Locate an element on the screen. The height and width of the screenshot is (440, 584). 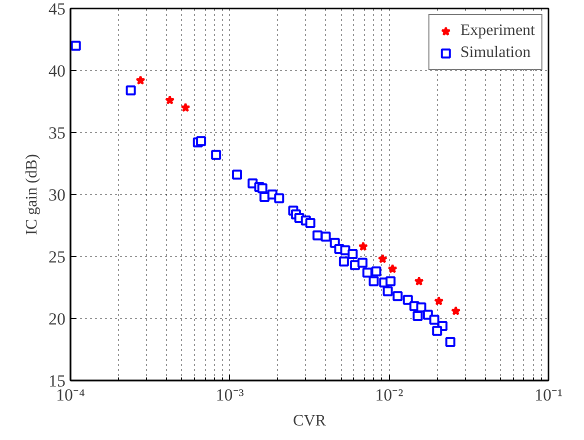
y-tick-label: 20 is located at coordinates (57, 319).